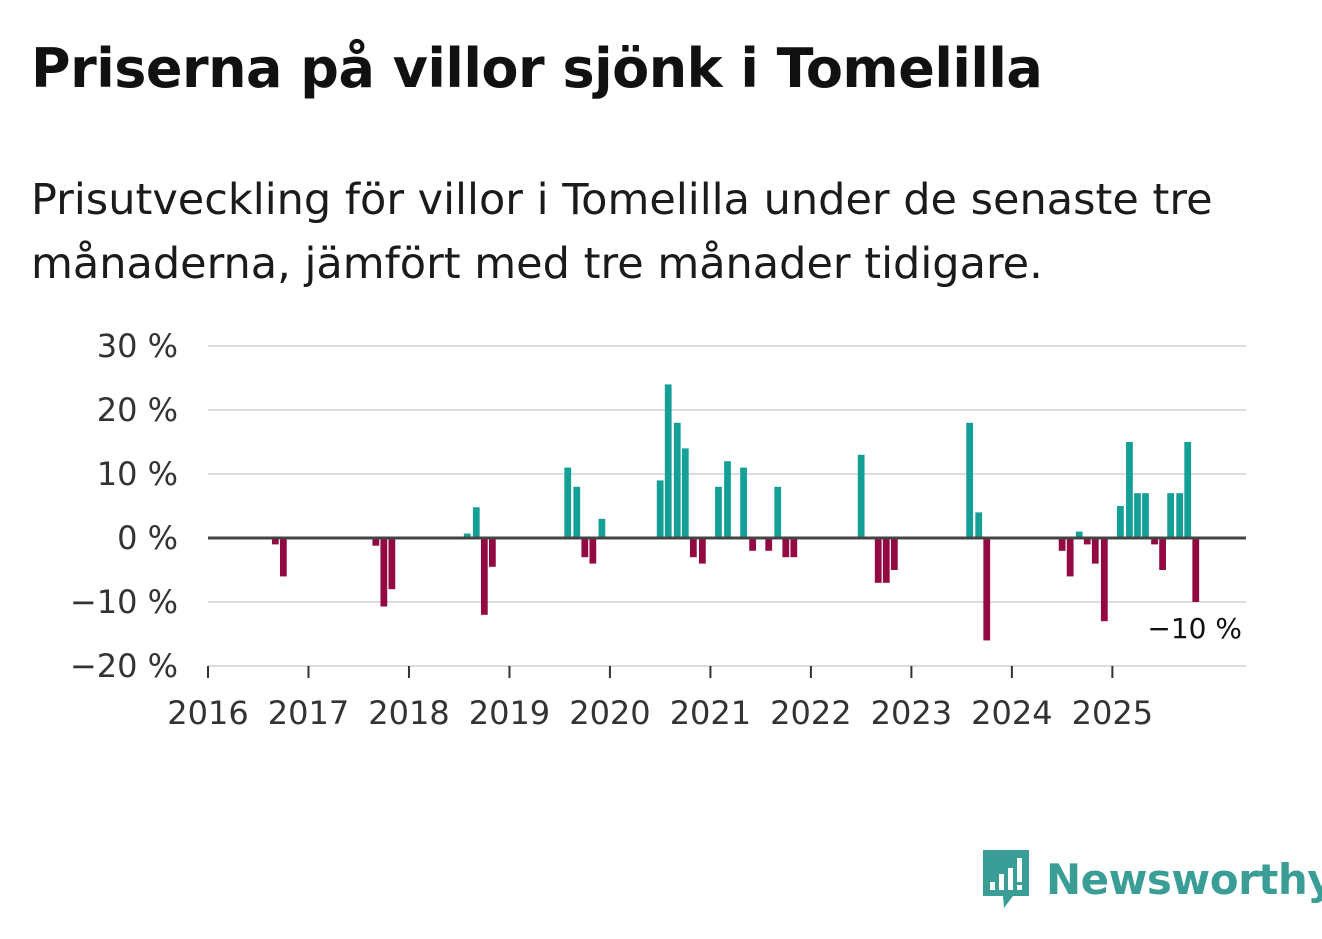 The image size is (1322, 939). What do you see at coordinates (1011, 713) in the screenshot?
I see `x-tick-label: 2024` at bounding box center [1011, 713].